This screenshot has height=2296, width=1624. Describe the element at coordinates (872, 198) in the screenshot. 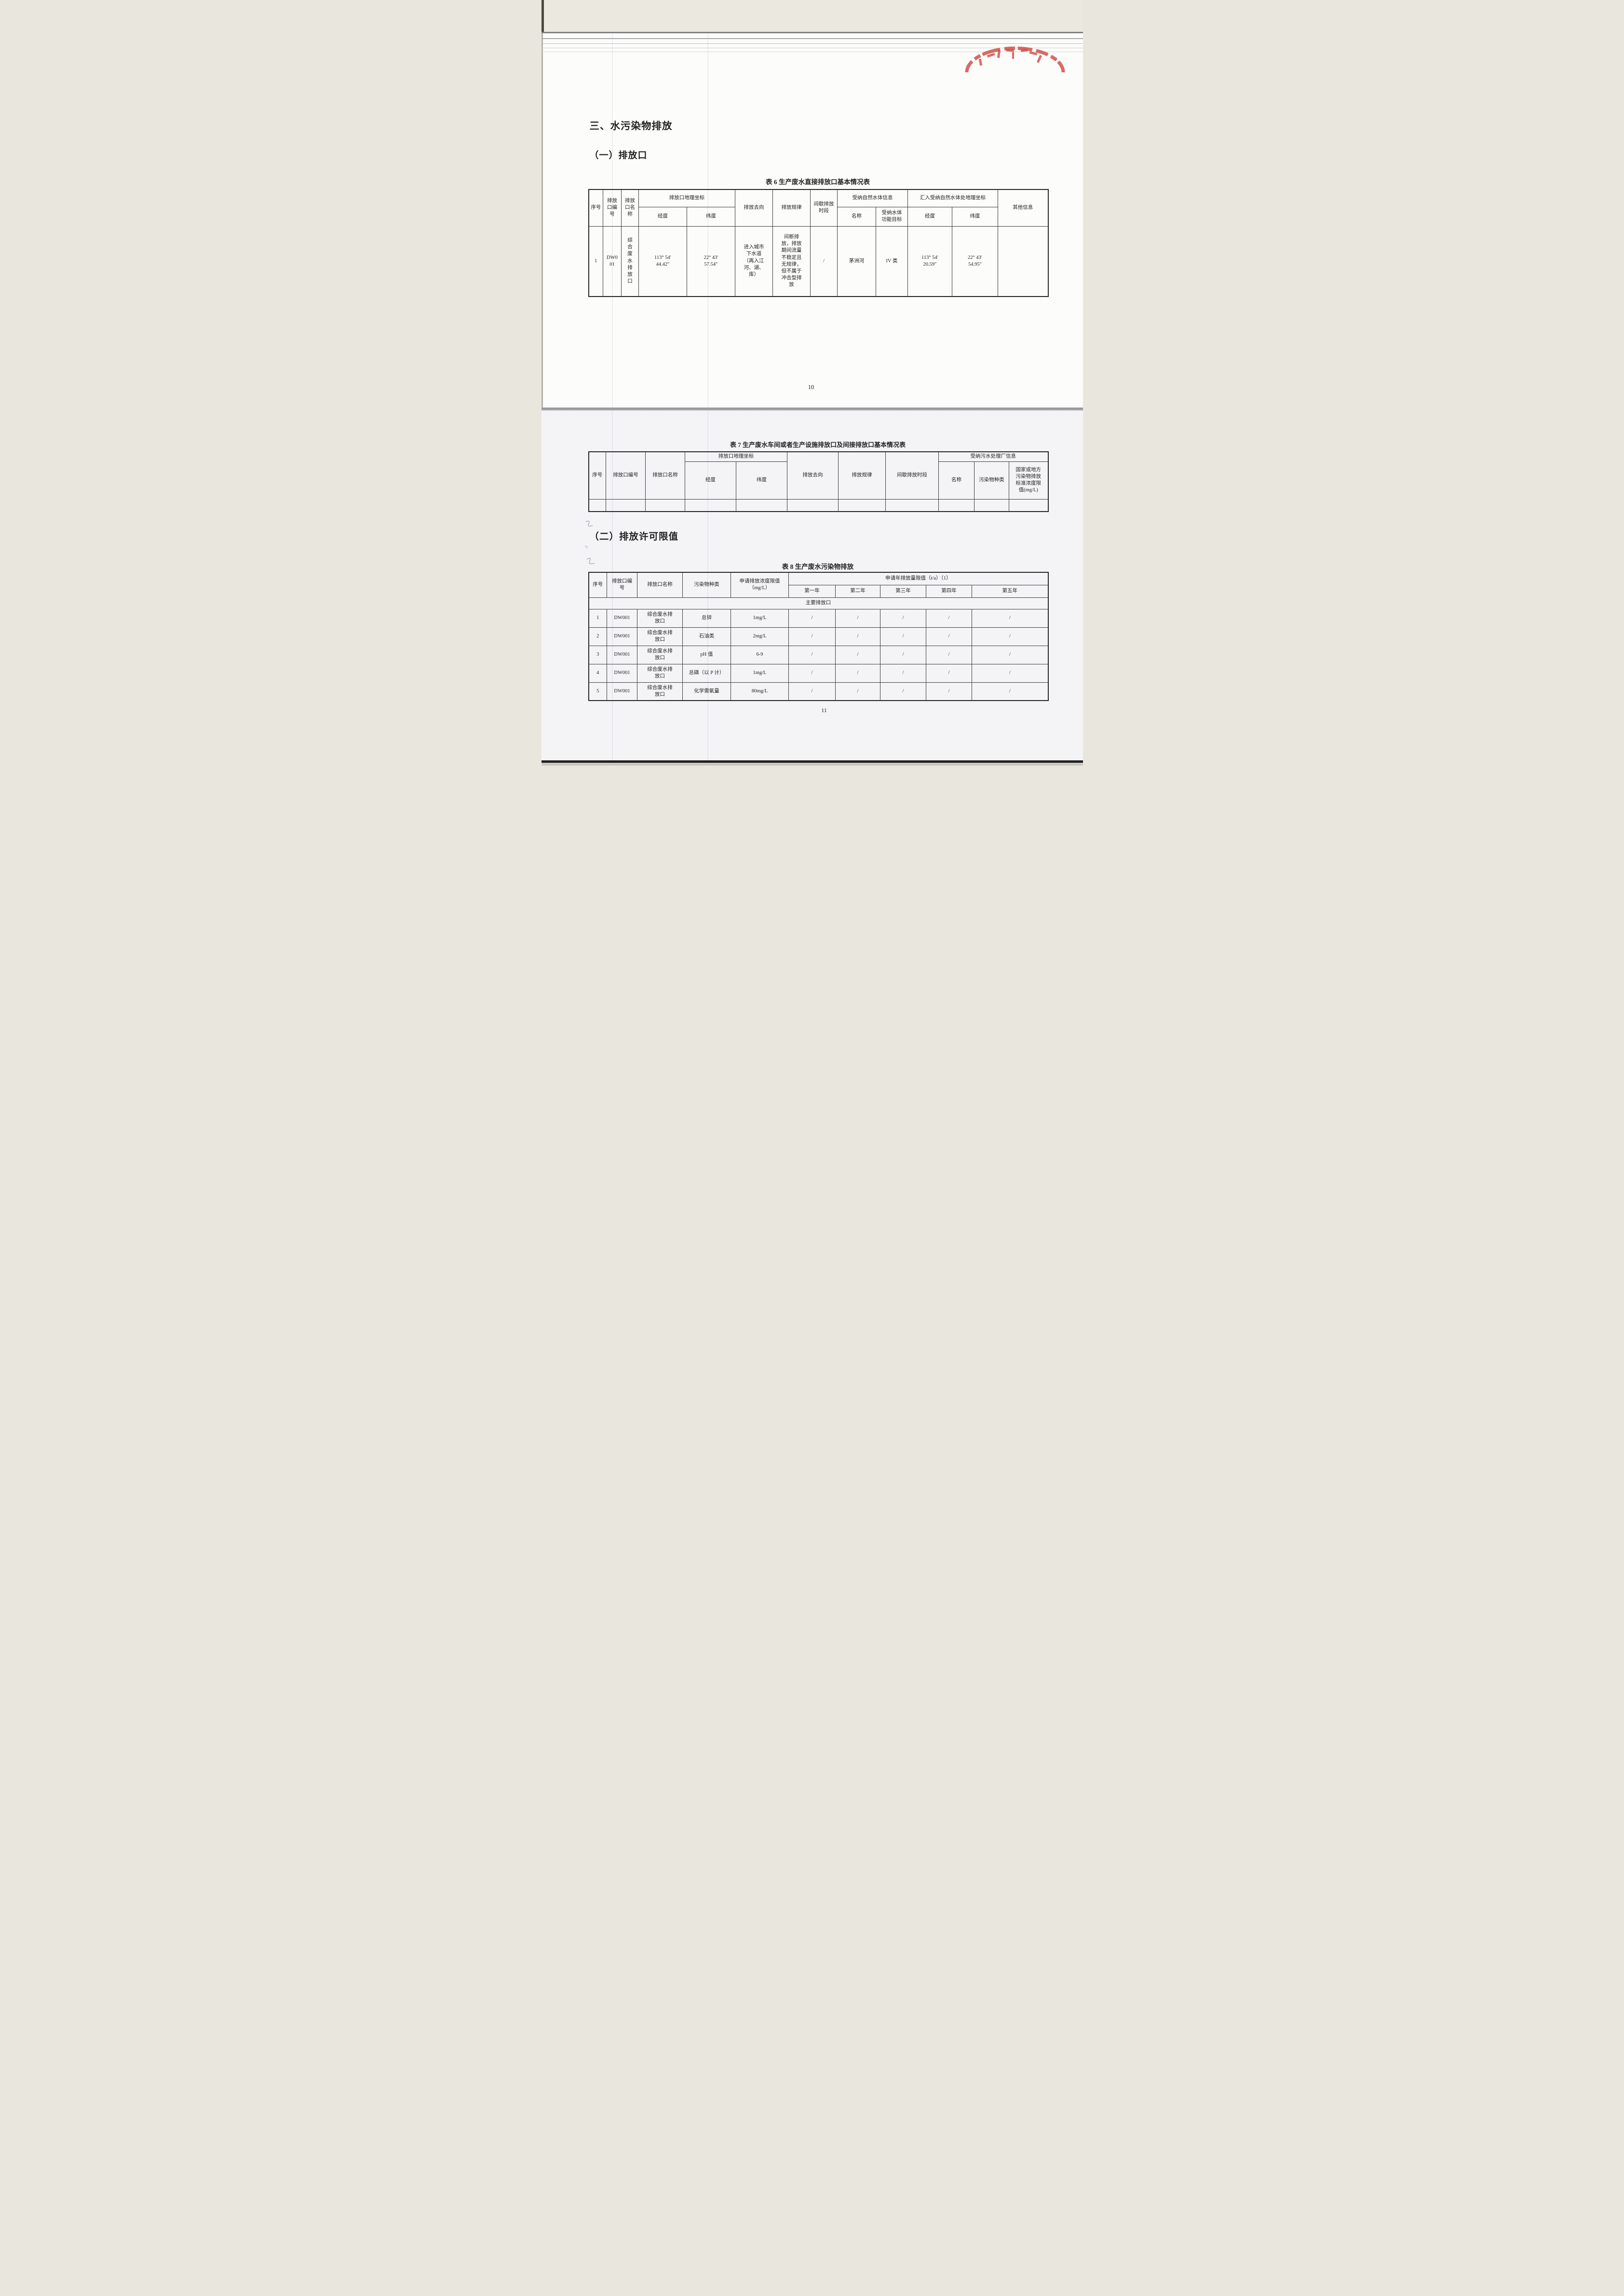

I see `column-header-group: 受纳自然水体信息` at that location.